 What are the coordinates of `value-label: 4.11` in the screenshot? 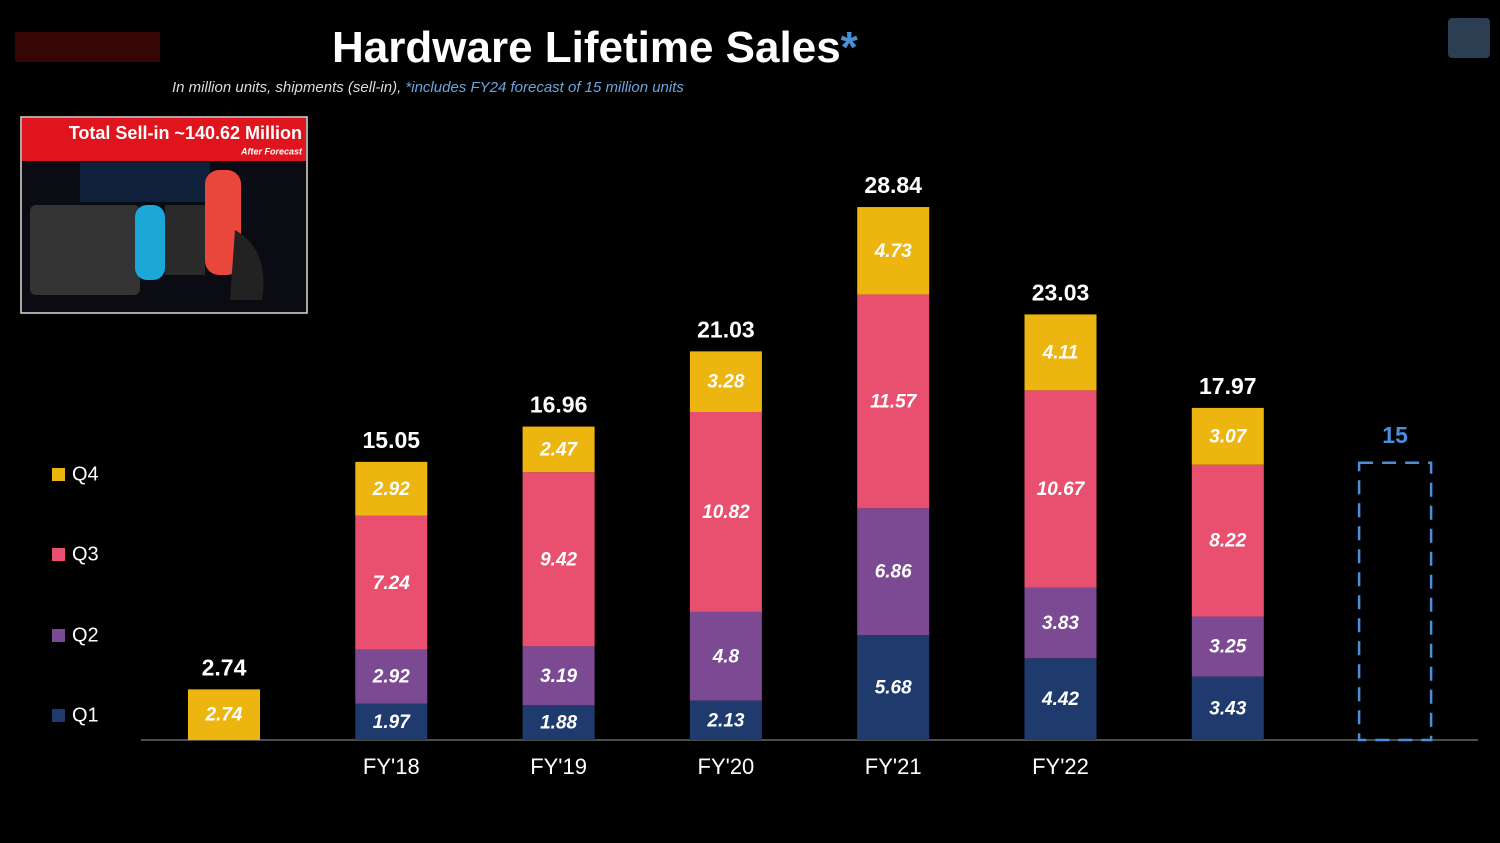 It's located at (1060, 352).